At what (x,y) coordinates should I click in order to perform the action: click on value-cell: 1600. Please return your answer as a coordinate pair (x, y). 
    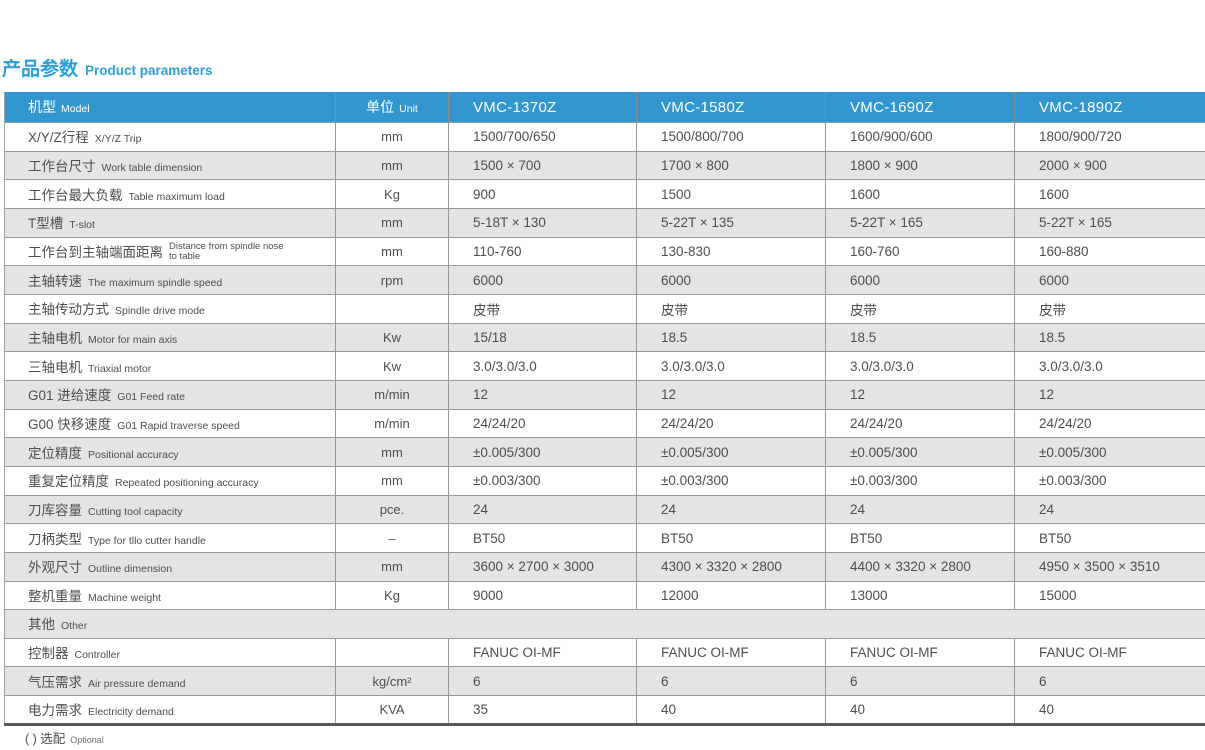
    Looking at the image, I should click on (1109, 194).